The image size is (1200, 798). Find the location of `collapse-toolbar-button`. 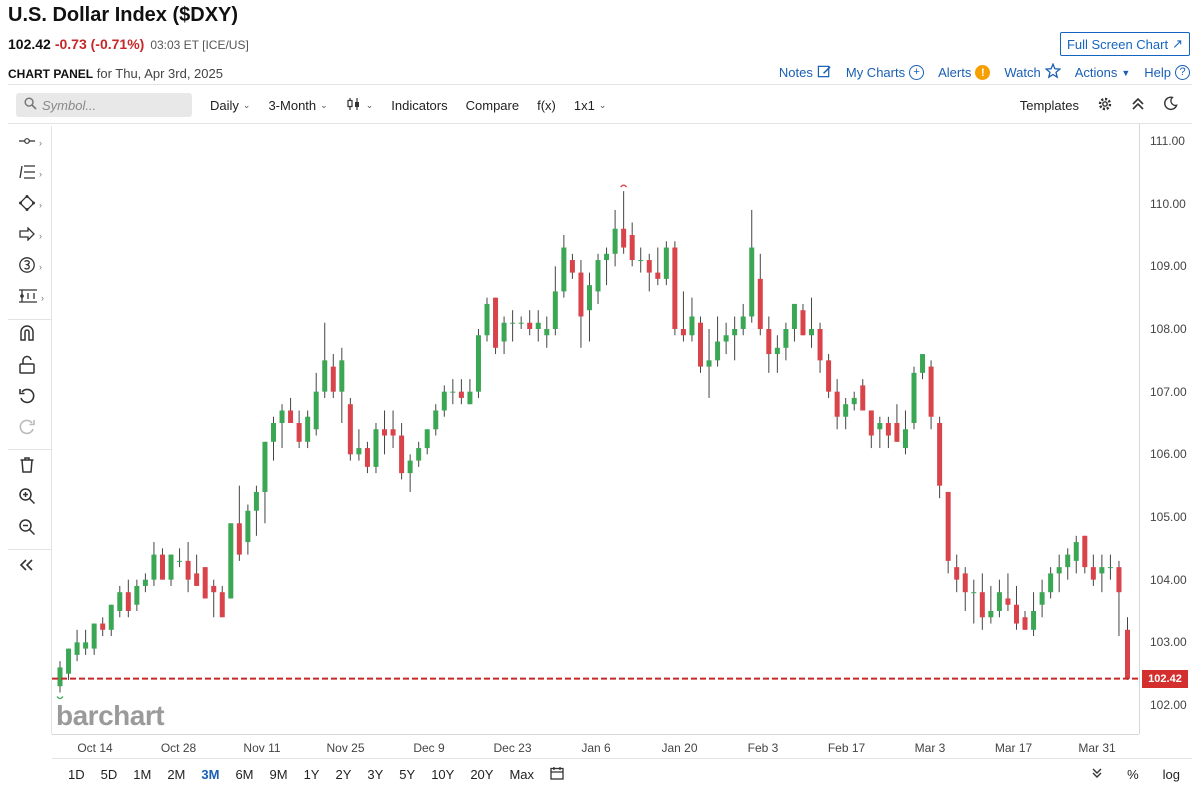

collapse-toolbar-button is located at coordinates (33, 567).